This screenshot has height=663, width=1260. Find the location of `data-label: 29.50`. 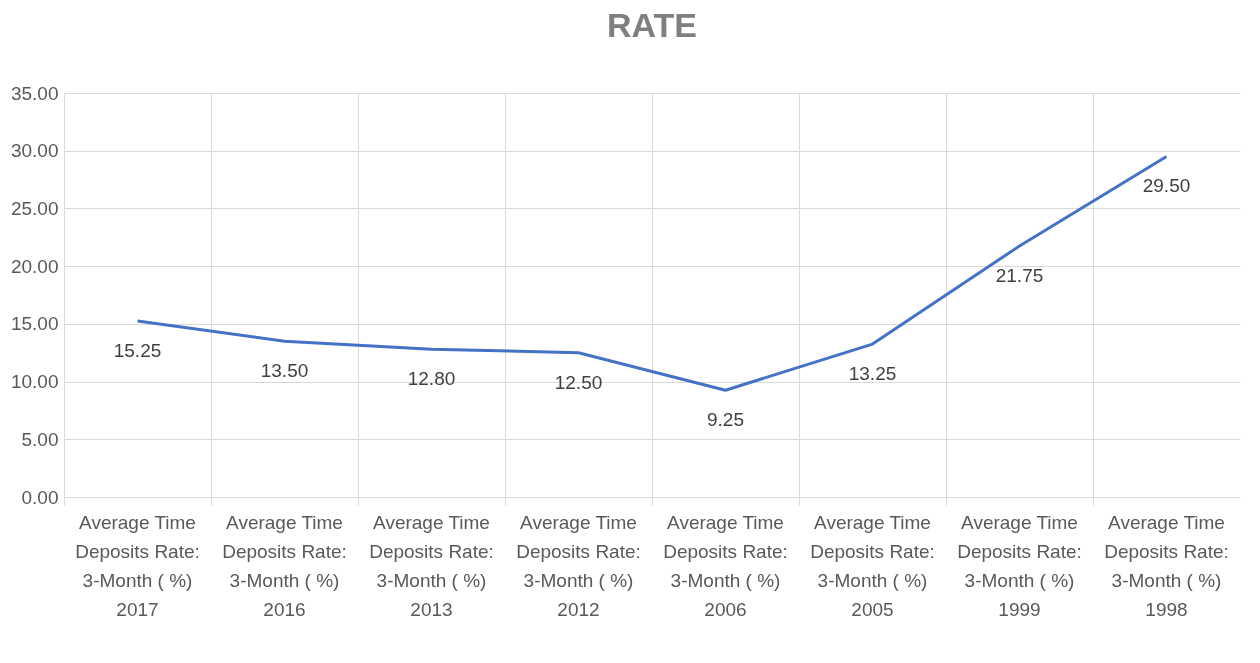

data-label: 29.50 is located at coordinates (1166, 186).